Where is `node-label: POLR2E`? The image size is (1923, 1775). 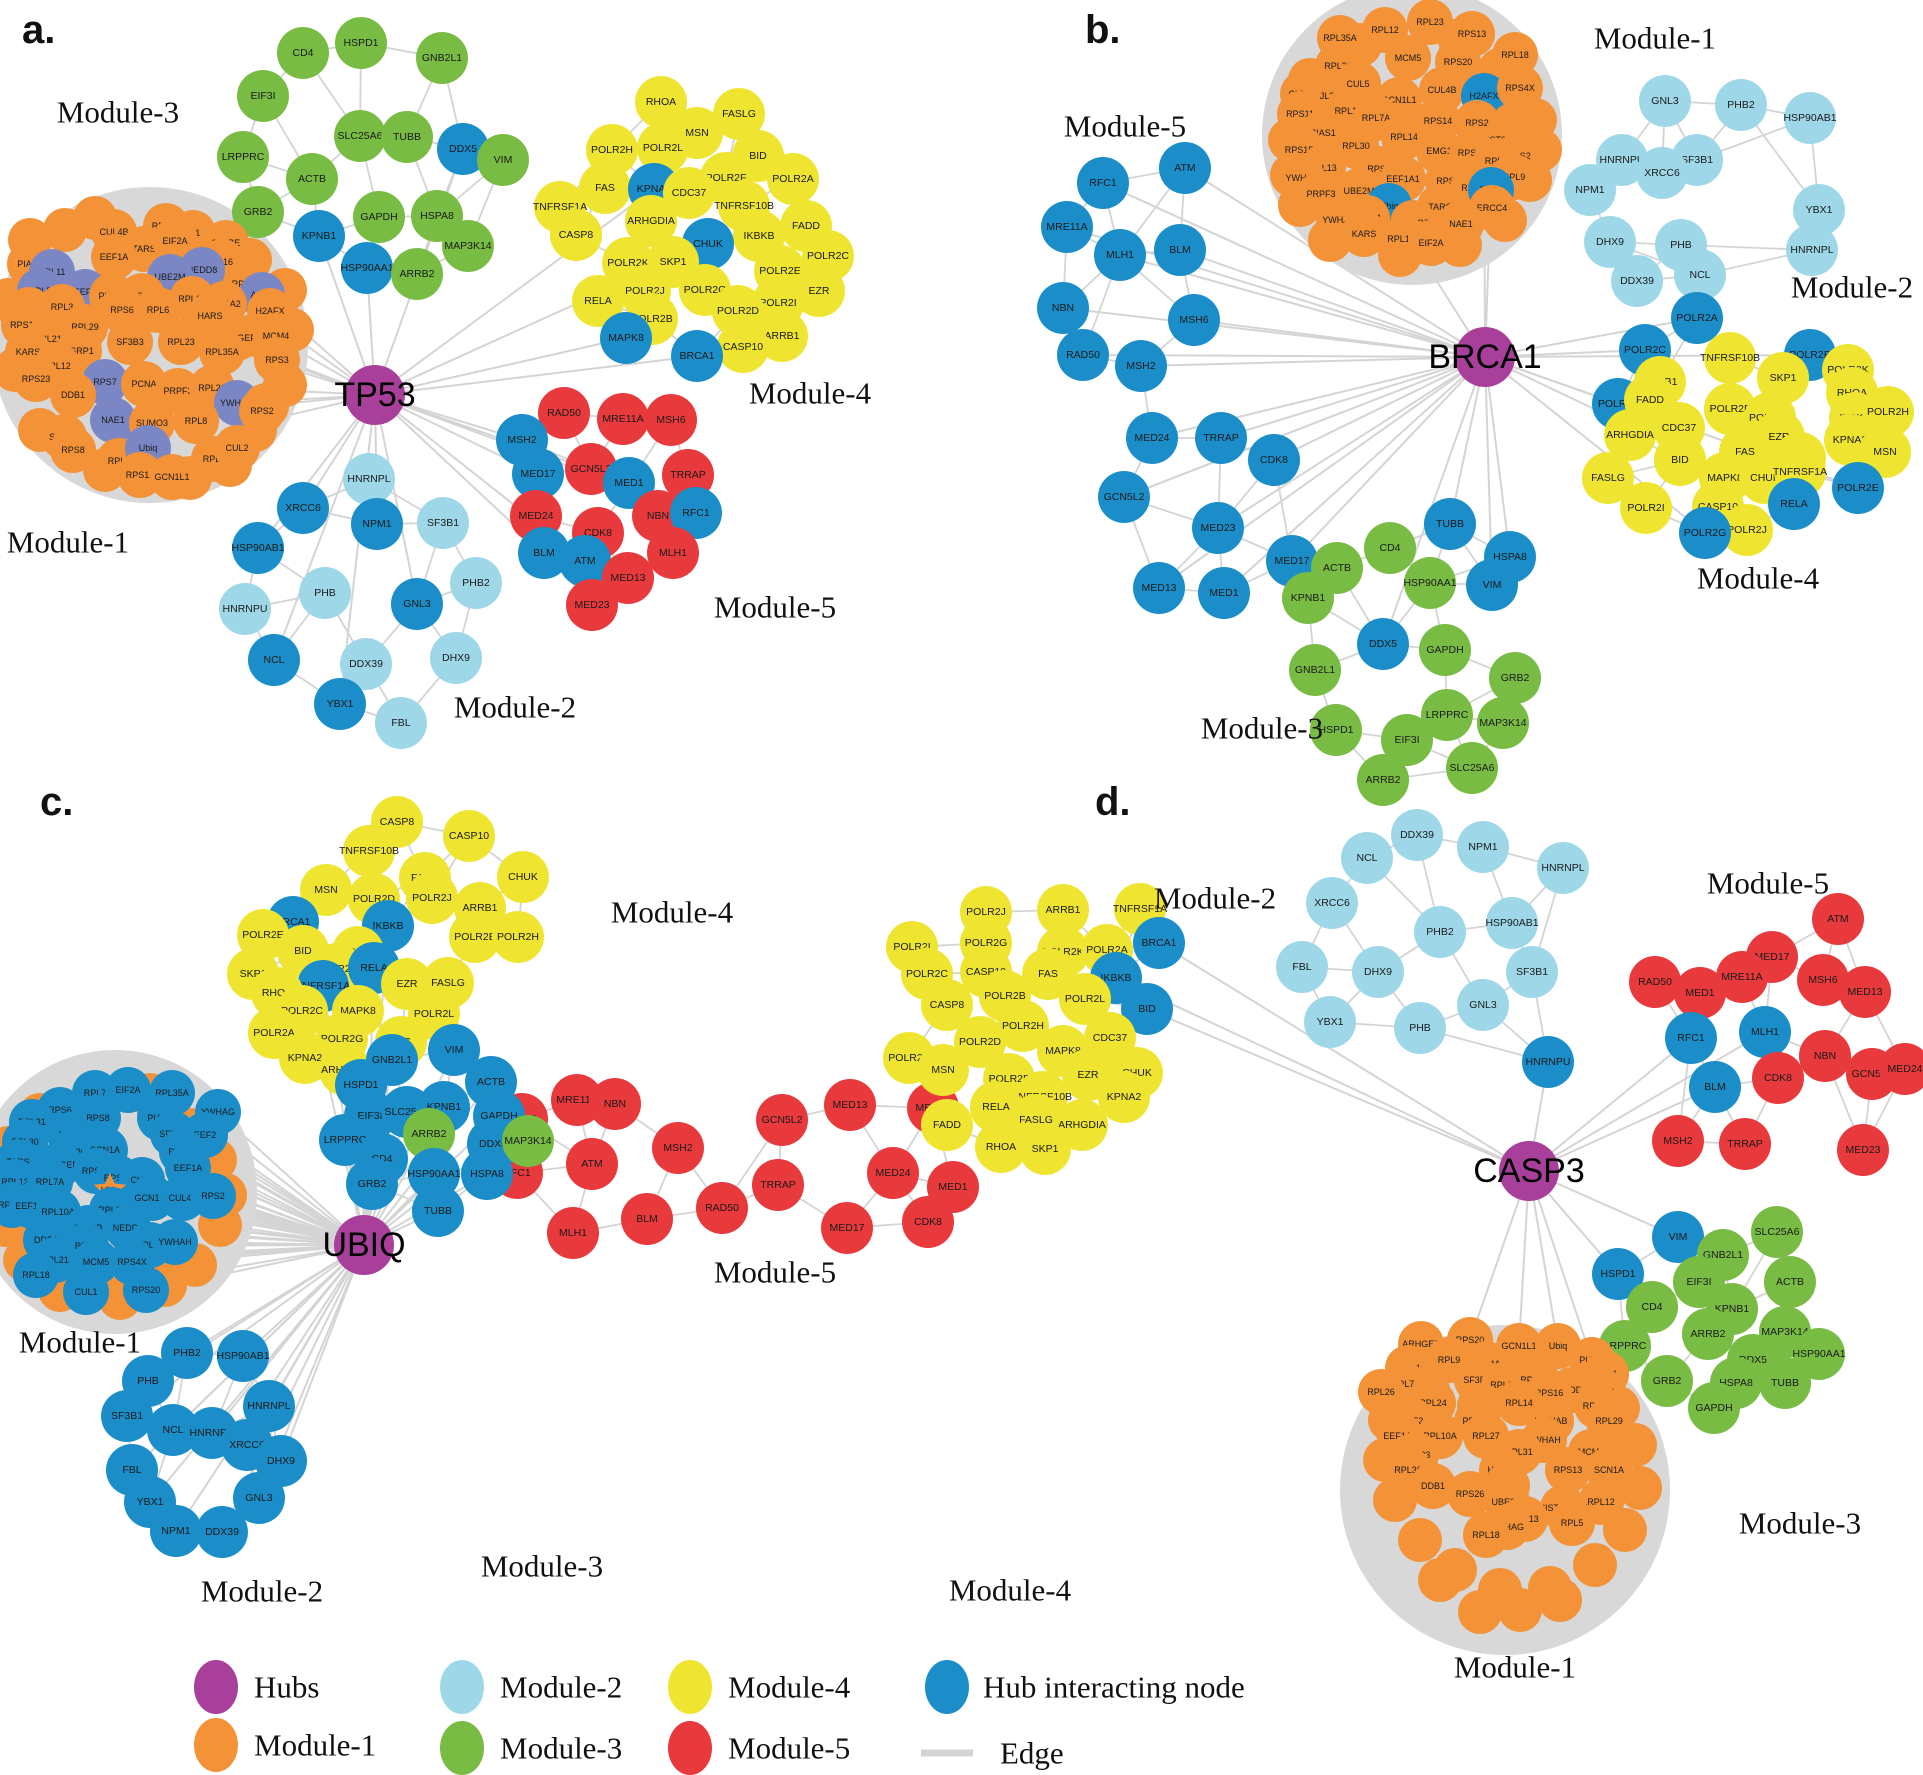
node-label: POLR2E is located at coordinates (262, 935).